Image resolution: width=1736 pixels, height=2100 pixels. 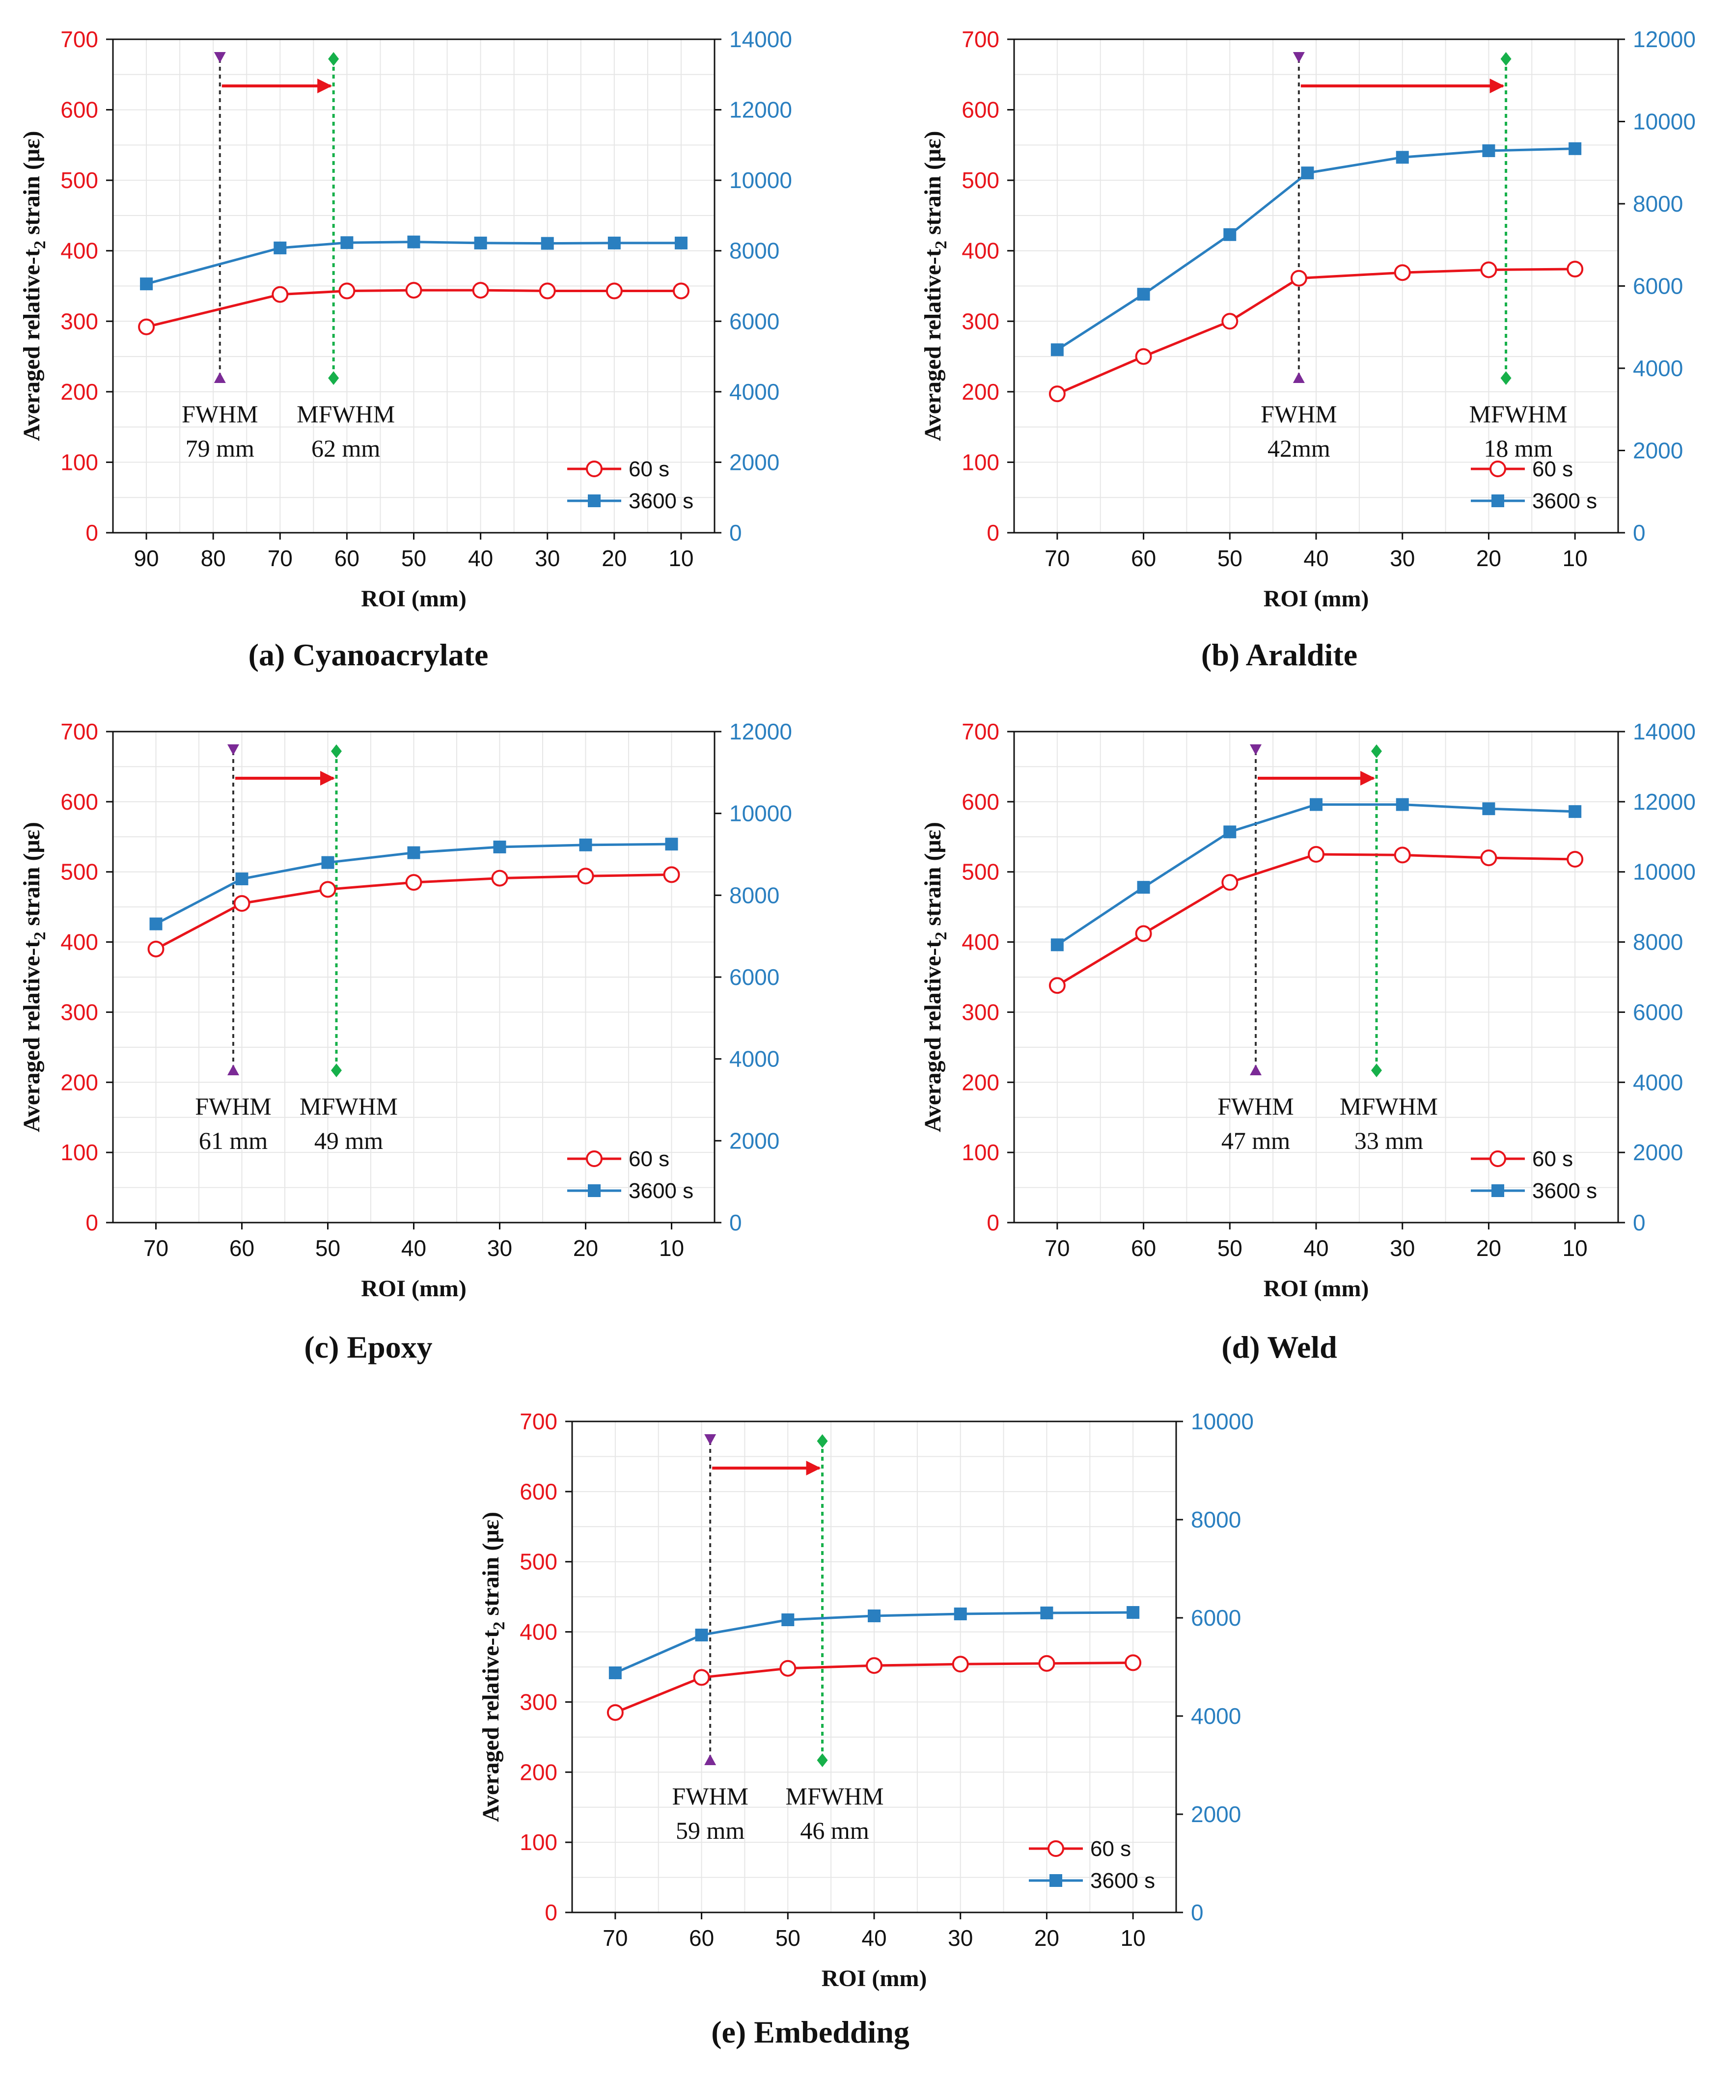 What do you see at coordinates (413, 263) in the screenshot?
I see `series-line-3600s` at bounding box center [413, 263].